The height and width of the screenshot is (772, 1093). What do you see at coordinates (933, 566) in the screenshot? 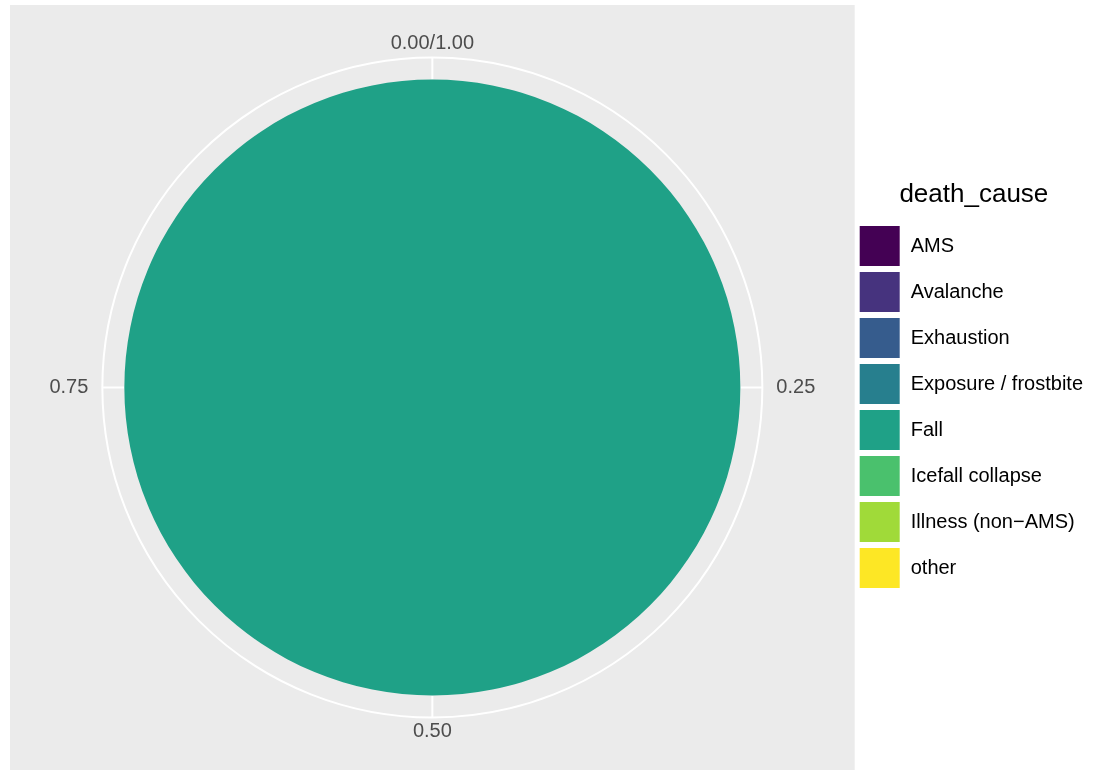
I see `legend-label: other` at bounding box center [933, 566].